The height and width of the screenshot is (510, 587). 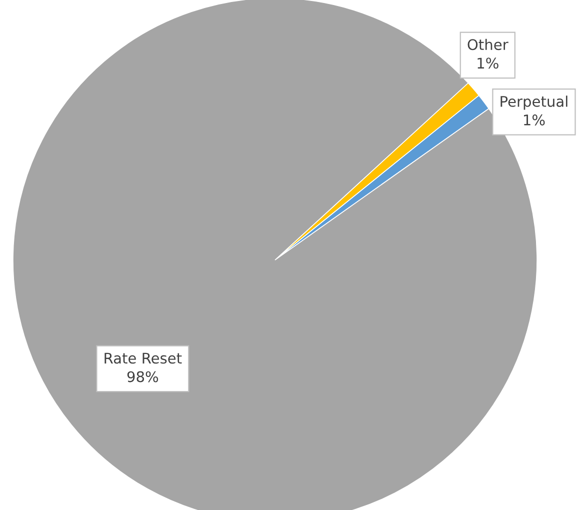 What do you see at coordinates (488, 44) in the screenshot?
I see `slice-label: Other` at bounding box center [488, 44].